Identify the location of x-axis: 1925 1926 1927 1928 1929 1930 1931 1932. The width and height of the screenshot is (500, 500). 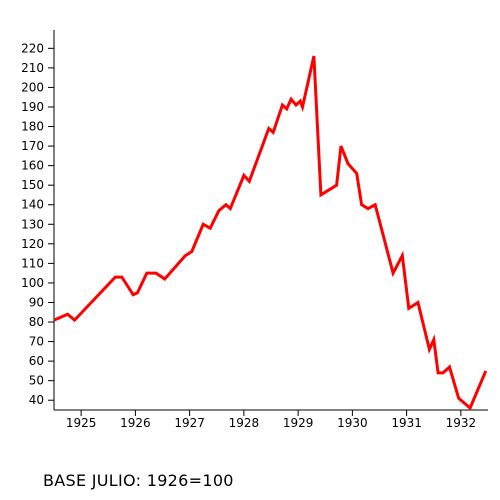
(271, 419).